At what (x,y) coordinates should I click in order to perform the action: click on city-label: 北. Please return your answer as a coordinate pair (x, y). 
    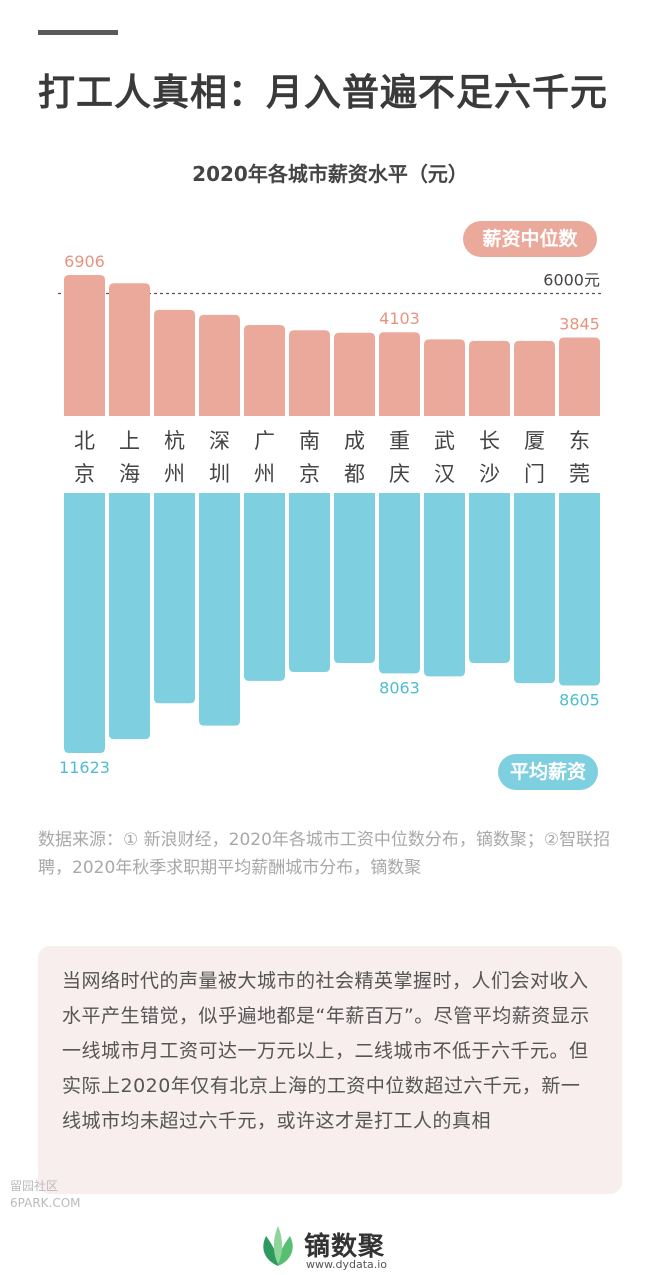
    Looking at the image, I should click on (84, 441).